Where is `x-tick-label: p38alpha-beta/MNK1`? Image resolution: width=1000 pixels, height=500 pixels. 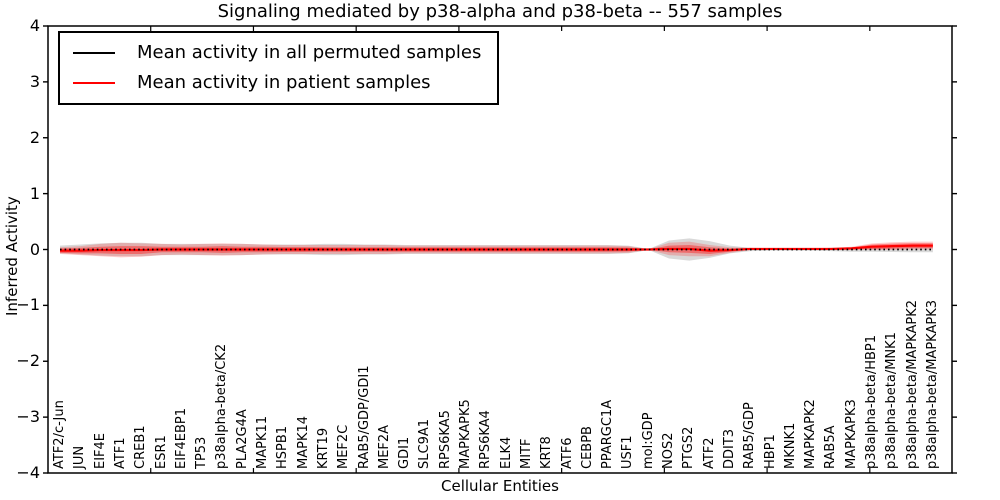 x-tick-label: p38alpha-beta/MNK1 is located at coordinates (892, 400).